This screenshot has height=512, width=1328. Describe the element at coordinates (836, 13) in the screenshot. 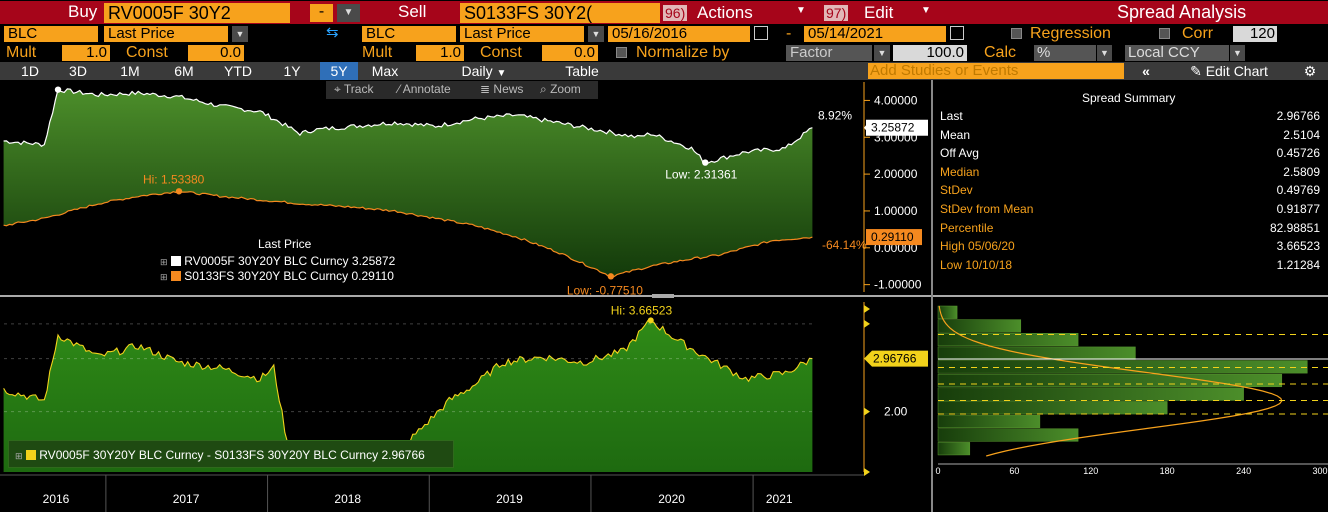

I see `edit-number: 97)` at that location.